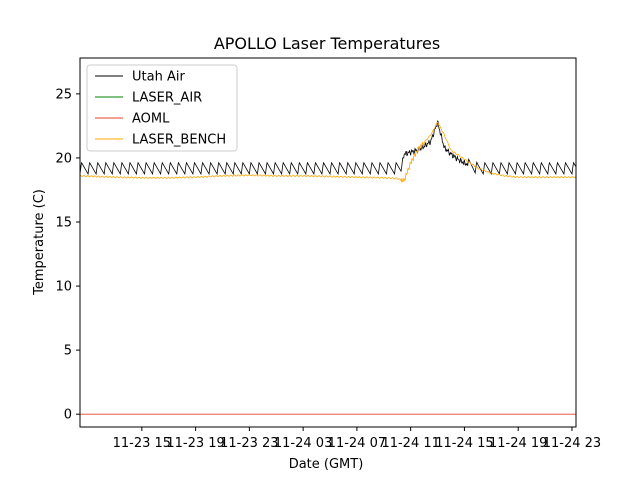  What do you see at coordinates (572, 443) in the screenshot?
I see `x-tick-label: 11-24 23` at bounding box center [572, 443].